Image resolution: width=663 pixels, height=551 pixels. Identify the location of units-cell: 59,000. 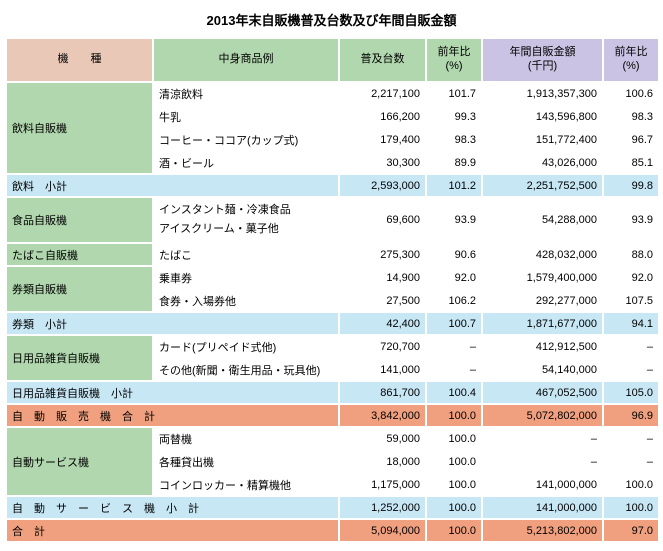
(382, 438).